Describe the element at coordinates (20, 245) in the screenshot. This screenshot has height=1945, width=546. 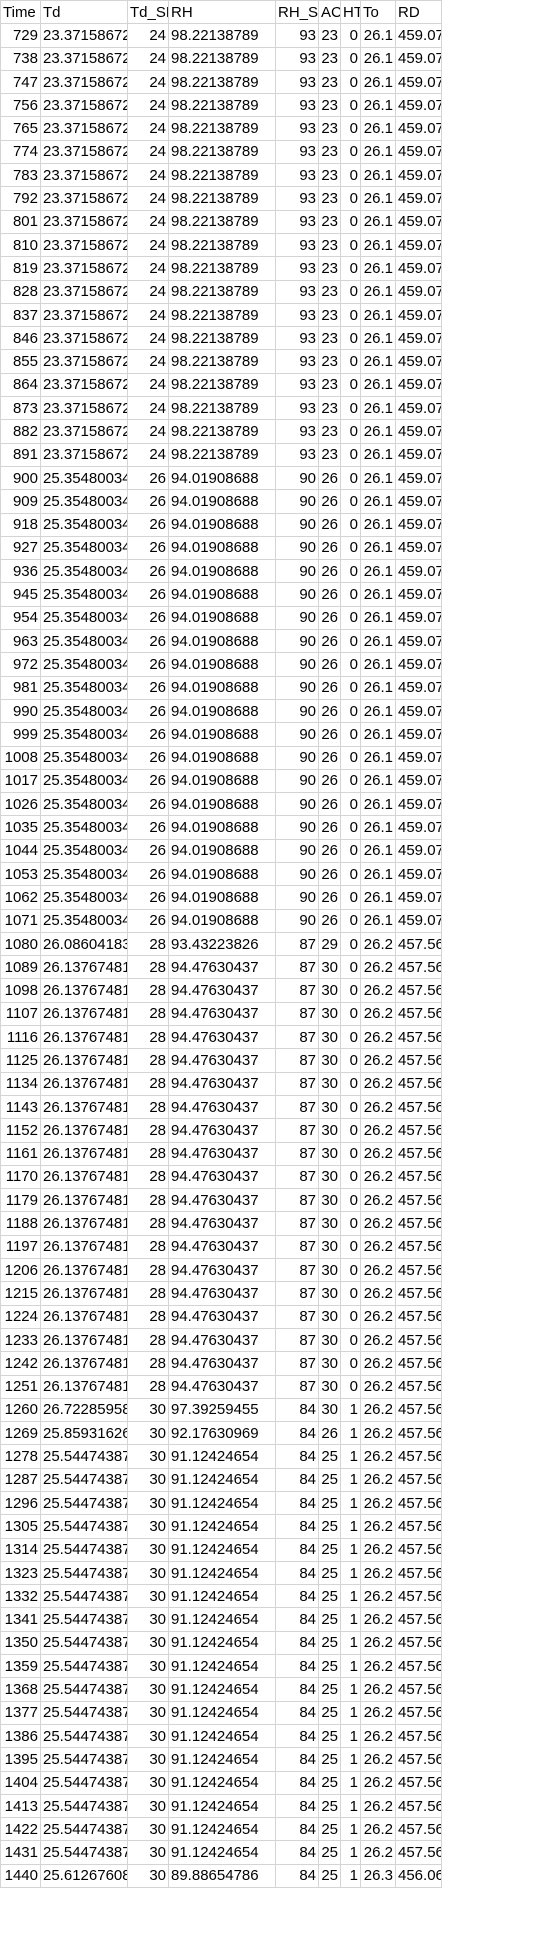
I see `table-cell: 810` at that location.